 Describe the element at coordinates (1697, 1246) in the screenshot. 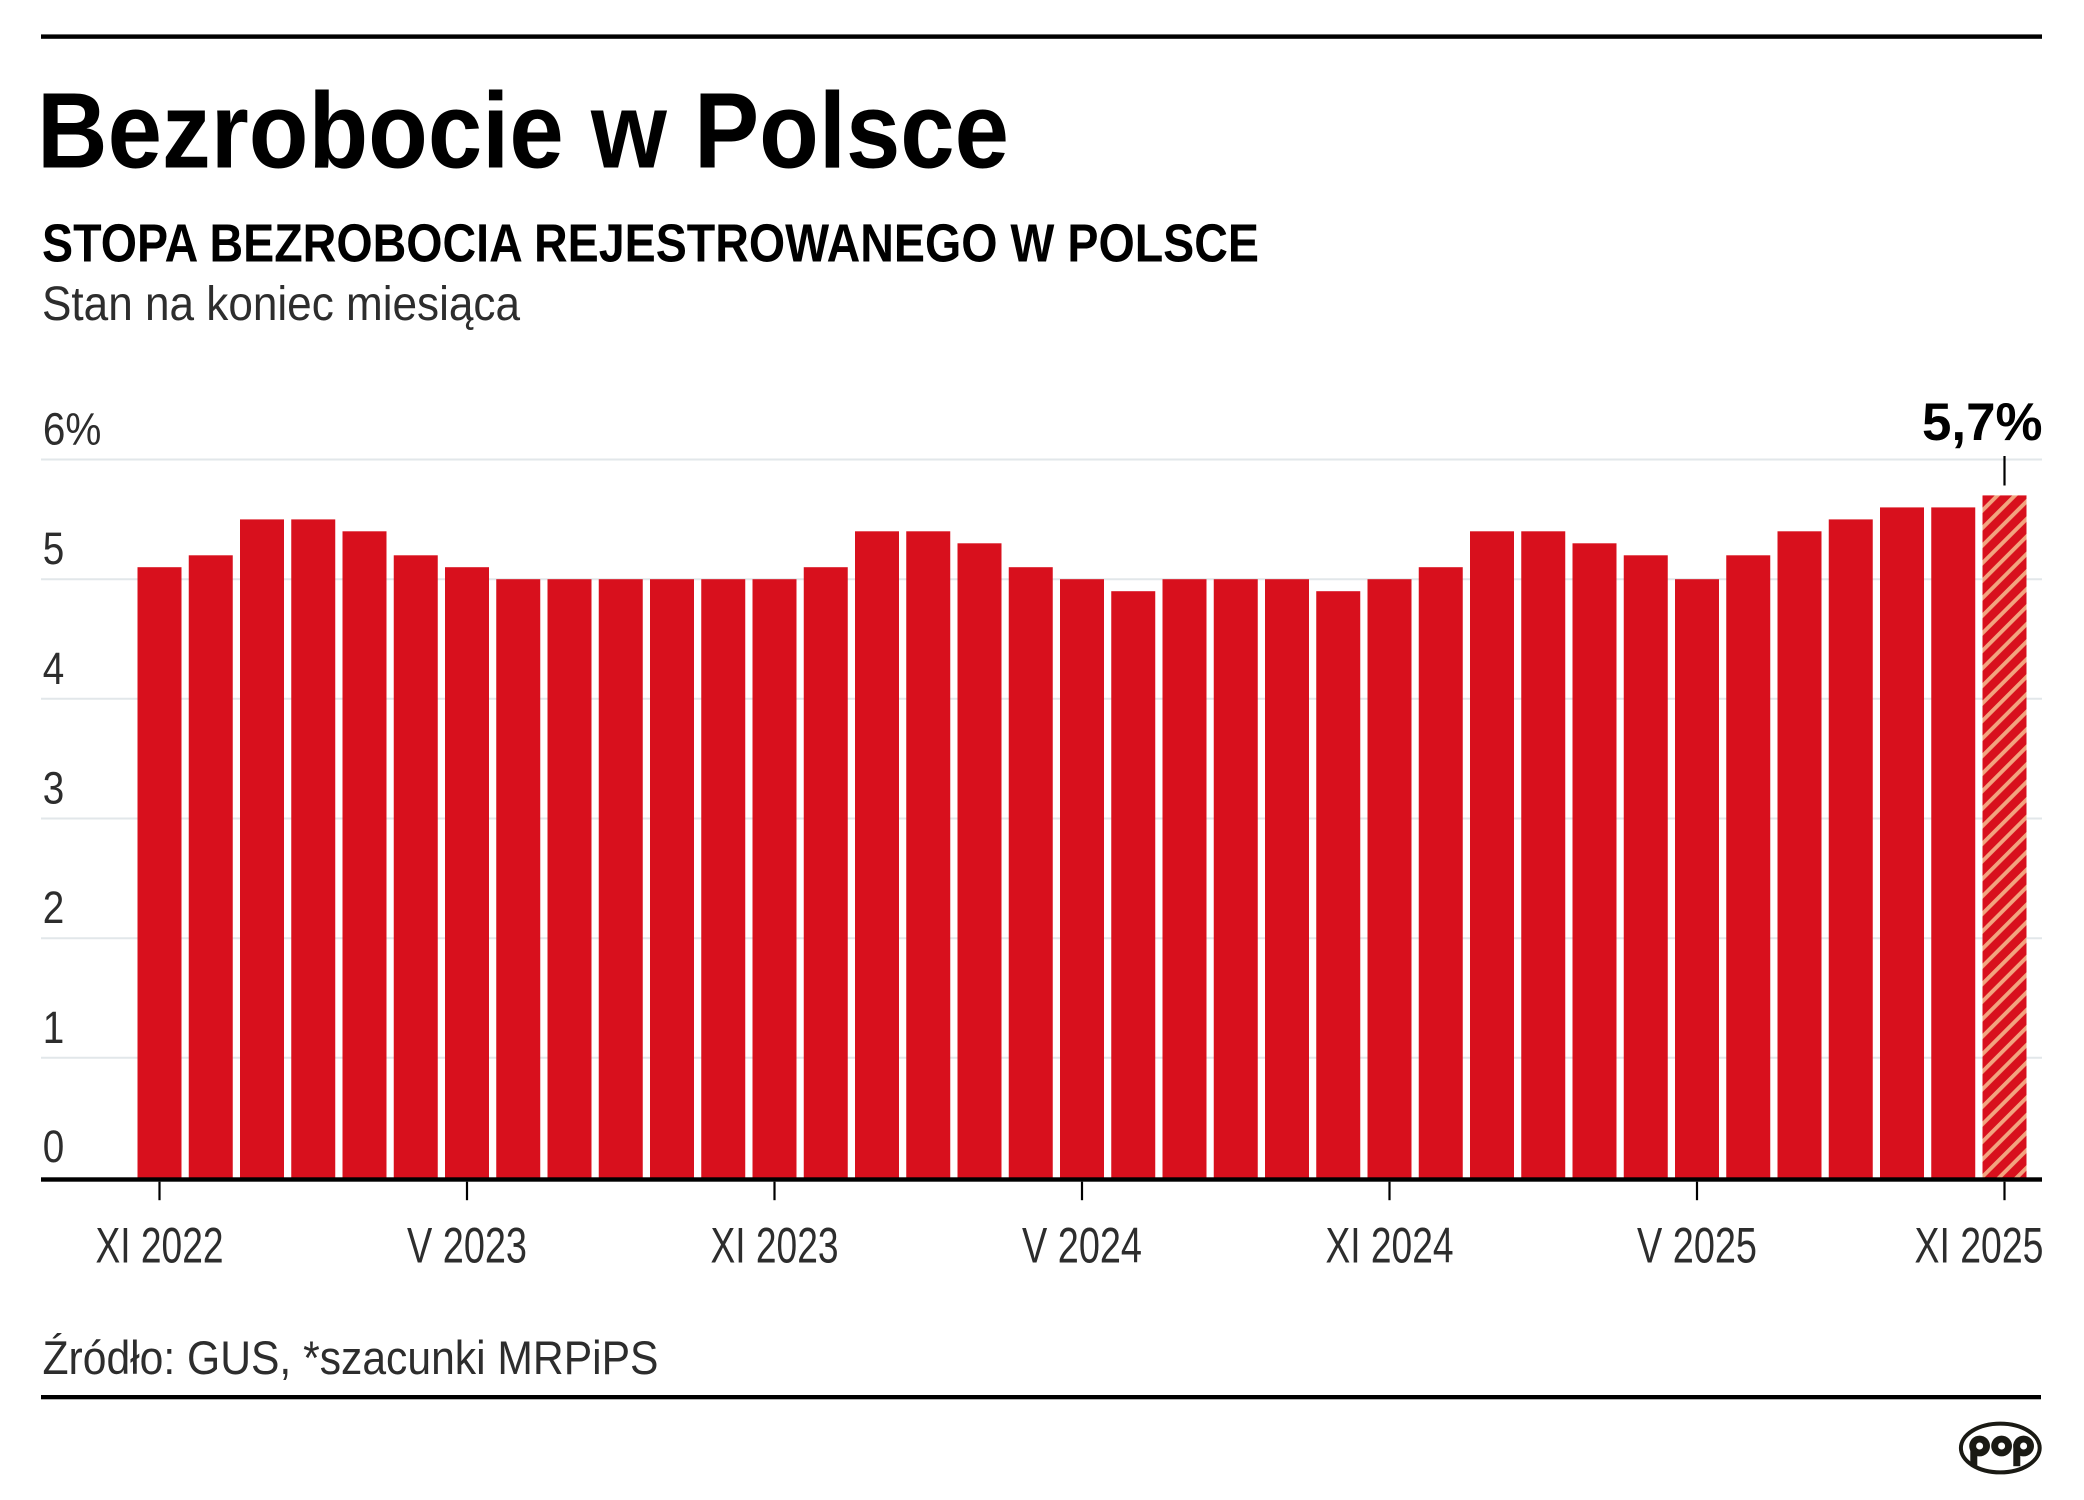

I see `svg-text: V 2025` at that location.